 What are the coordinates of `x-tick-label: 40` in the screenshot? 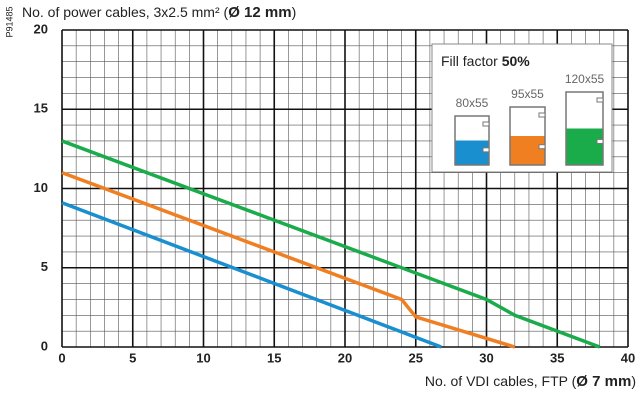 It's located at (628, 357).